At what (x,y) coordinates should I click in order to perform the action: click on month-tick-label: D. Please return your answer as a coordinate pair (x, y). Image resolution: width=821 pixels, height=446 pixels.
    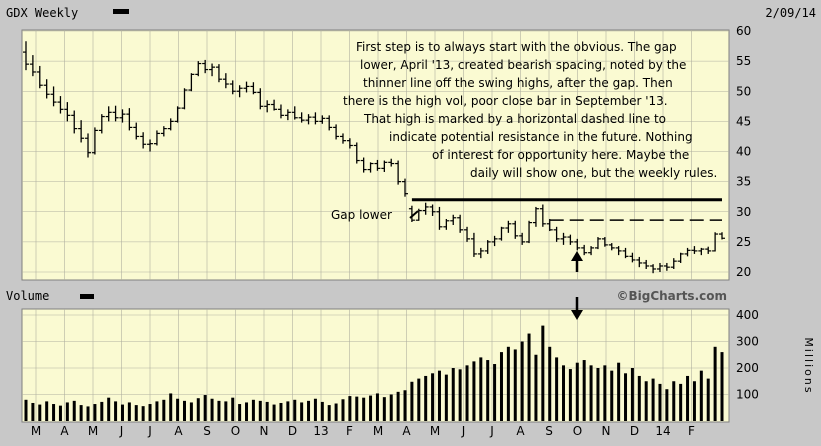
    Looking at the image, I should click on (634, 431).